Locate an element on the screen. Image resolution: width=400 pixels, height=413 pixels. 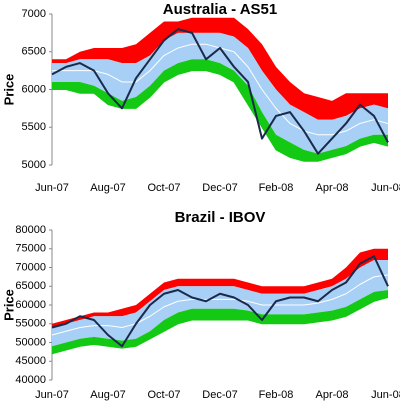
y-tick-label: 50000 is located at coordinates (30, 342).